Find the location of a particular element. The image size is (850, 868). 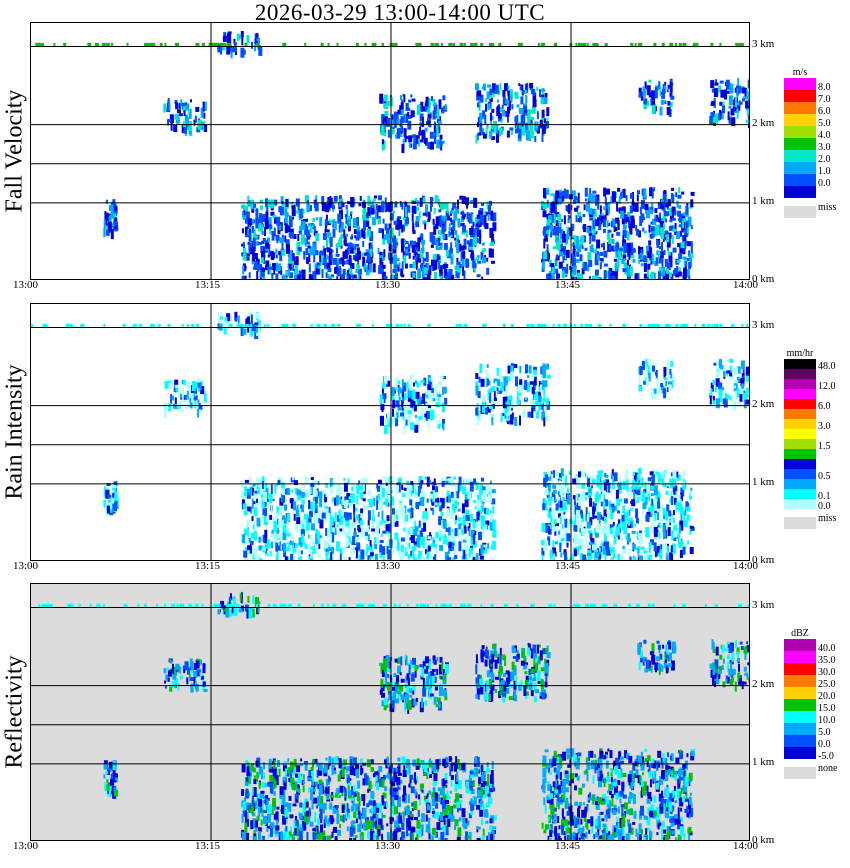

fall-velocity-time-tick: 13:15 is located at coordinates (208, 285).